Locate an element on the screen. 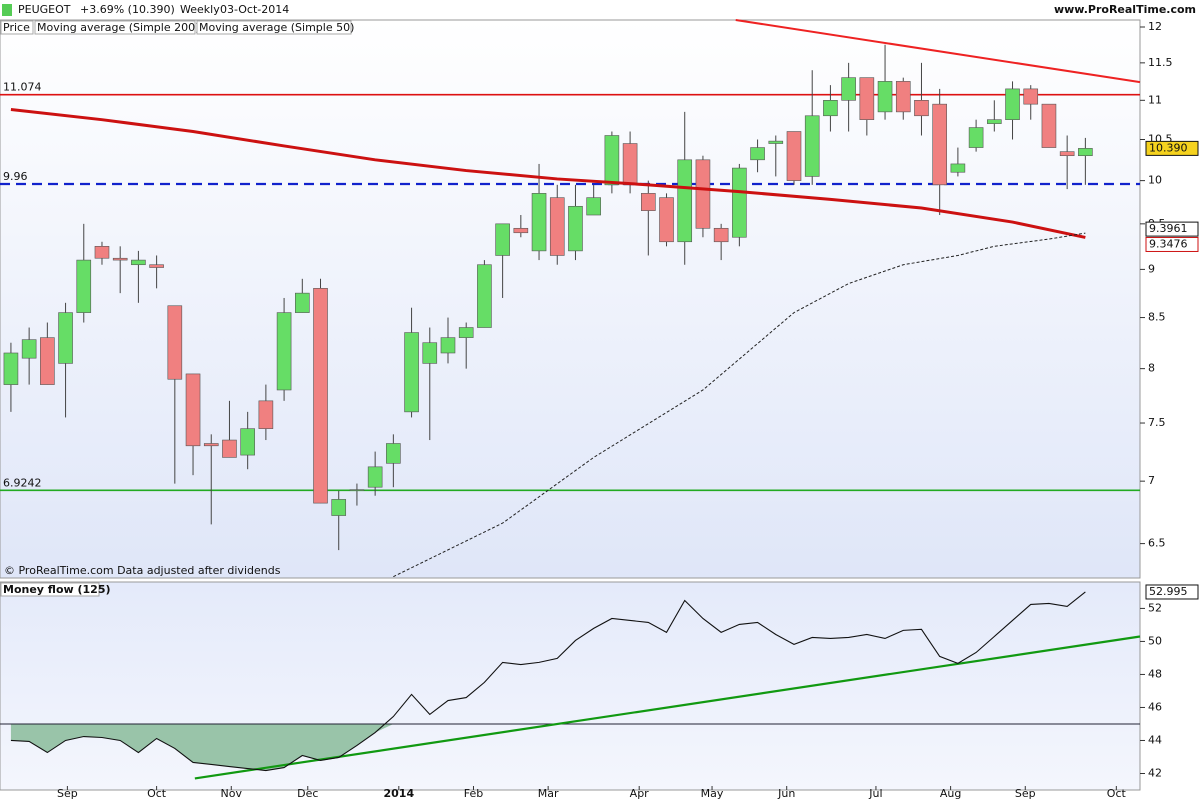 This screenshot has height=804, width=1200. last-price-label-box is located at coordinates (1172, 148).